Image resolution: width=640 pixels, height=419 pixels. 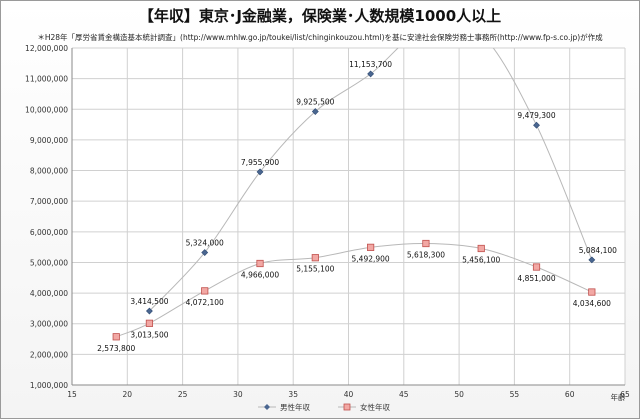 I want to click on y-tick-label: 2,000,000, so click(x=49, y=354).